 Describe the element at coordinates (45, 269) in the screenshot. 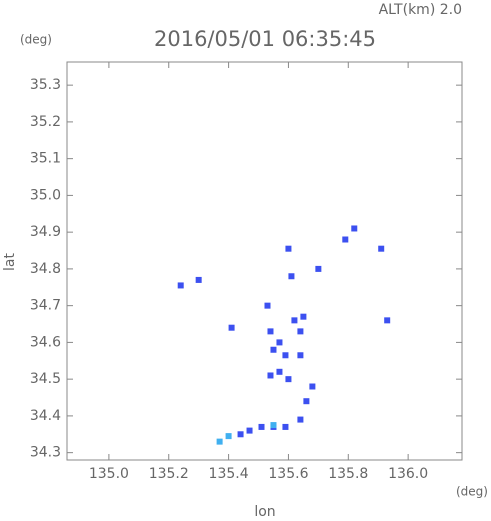

I see `y-tick-label: 34.8` at that location.